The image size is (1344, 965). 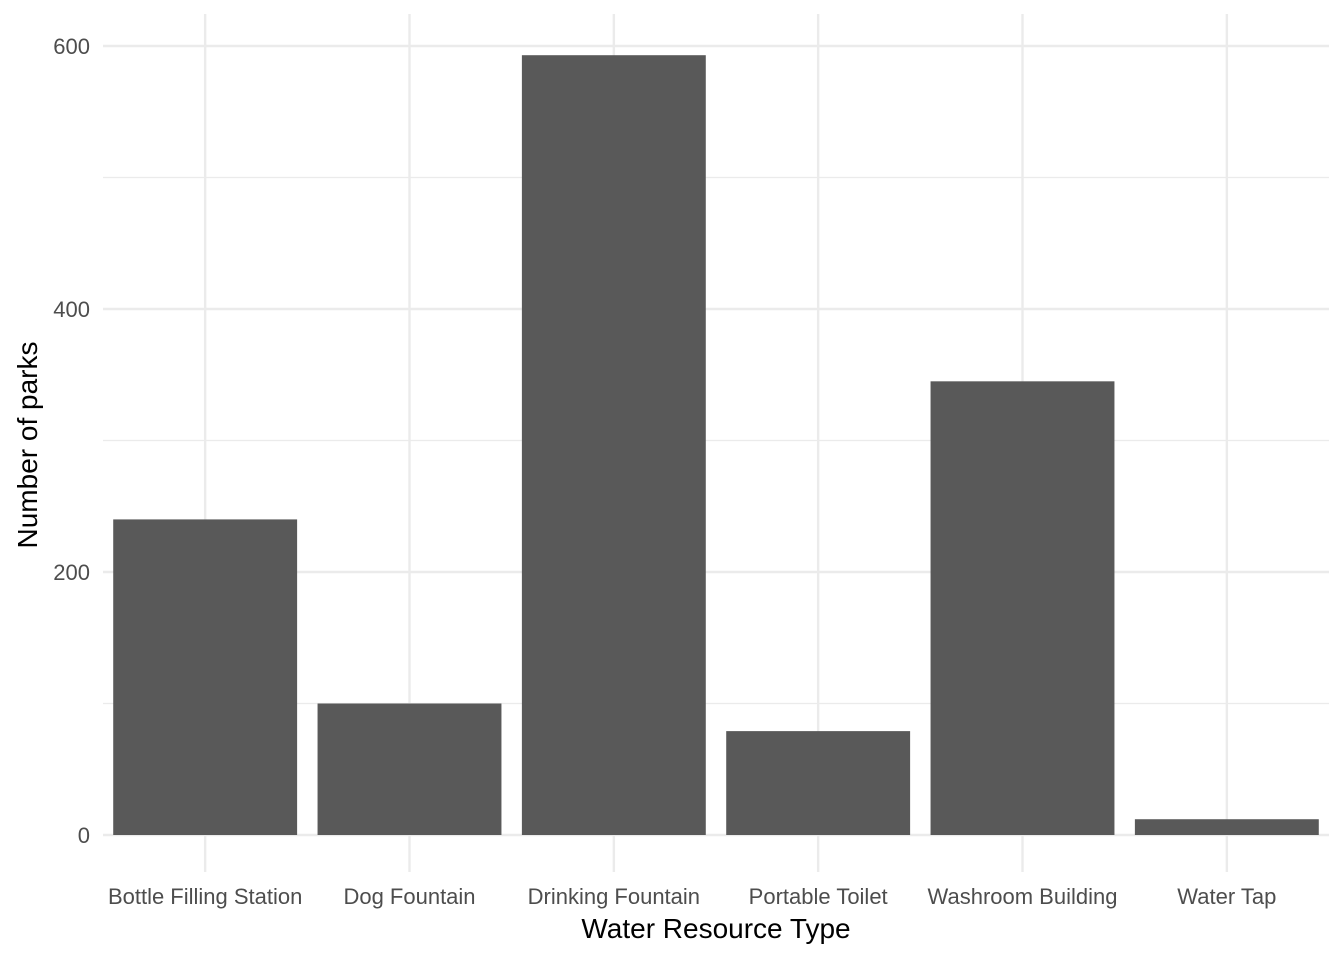 What do you see at coordinates (818, 896) in the screenshot?
I see `x-tick-label: Portable Toilet` at bounding box center [818, 896].